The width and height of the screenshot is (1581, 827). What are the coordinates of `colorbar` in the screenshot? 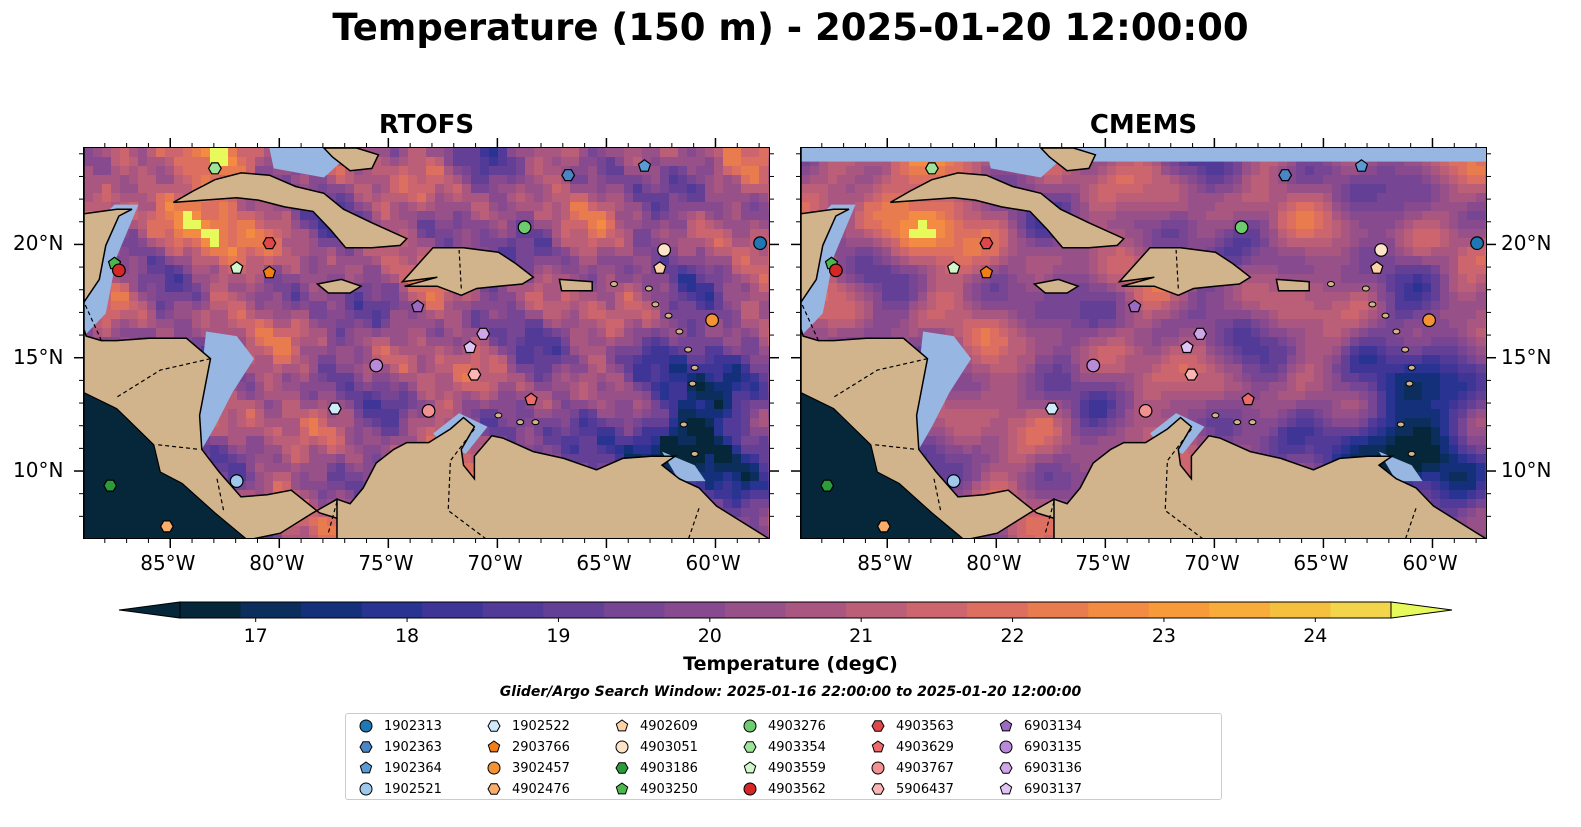 It's located at (785, 613).